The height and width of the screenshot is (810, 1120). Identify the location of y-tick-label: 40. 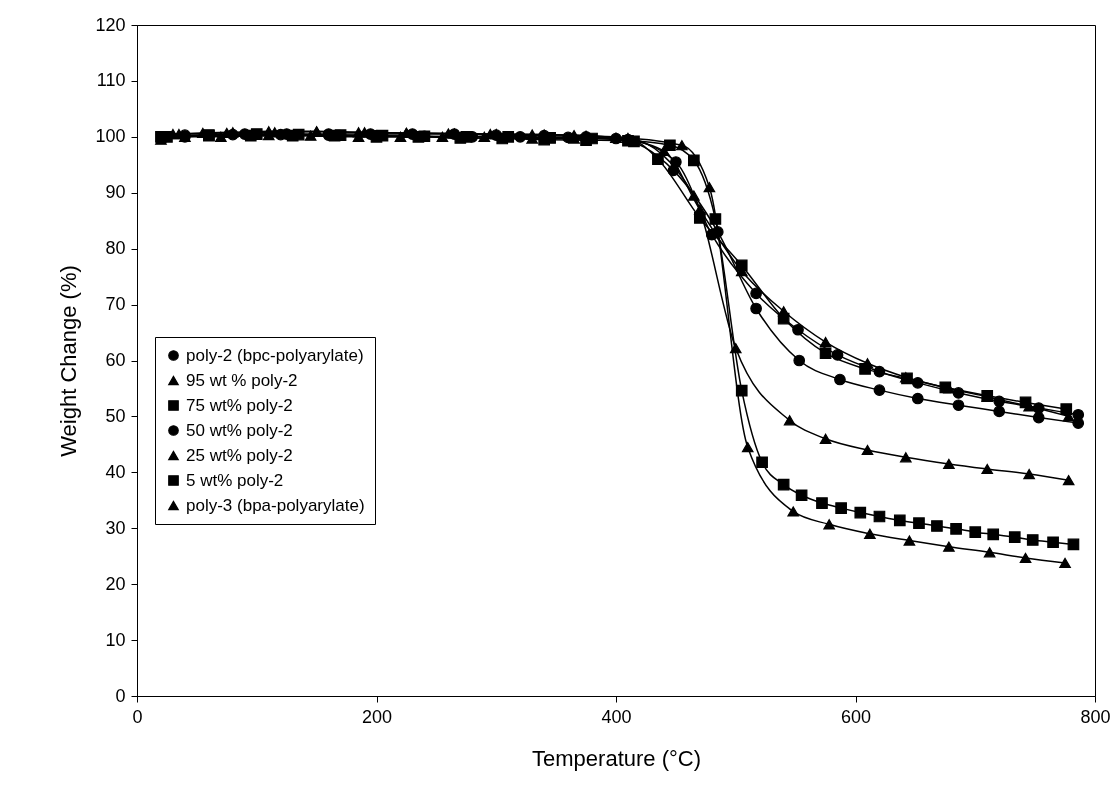
(115, 471).